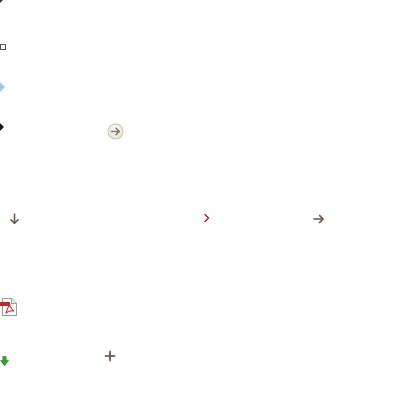  What do you see at coordinates (2, 2) in the screenshot?
I see `corner-marker-icon` at bounding box center [2, 2].